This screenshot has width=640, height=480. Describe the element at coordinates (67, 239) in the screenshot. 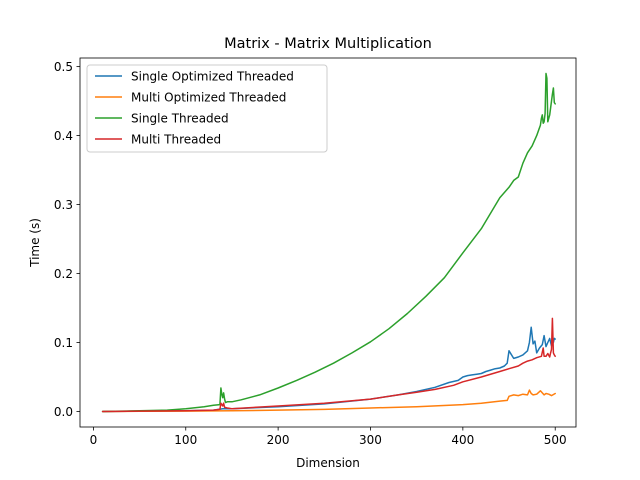

I see `y-axis: 0.0 0.1 0.2 0.3 0.4 0.5` at that location.